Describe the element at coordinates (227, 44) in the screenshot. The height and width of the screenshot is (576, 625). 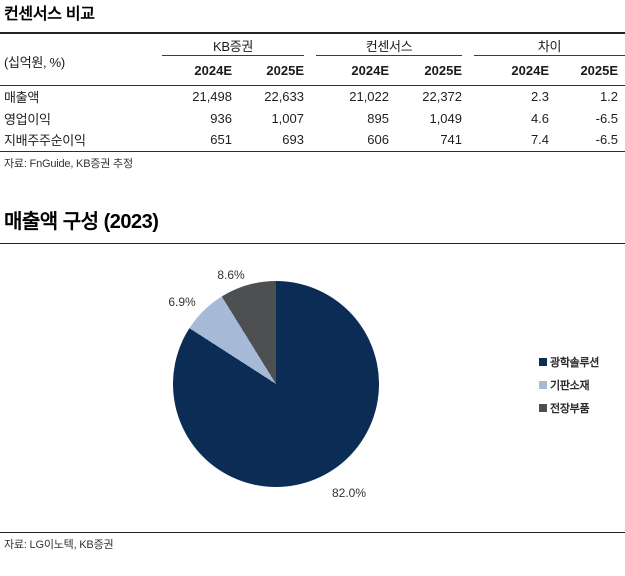
I see `group-header-kb: KB증권` at that location.